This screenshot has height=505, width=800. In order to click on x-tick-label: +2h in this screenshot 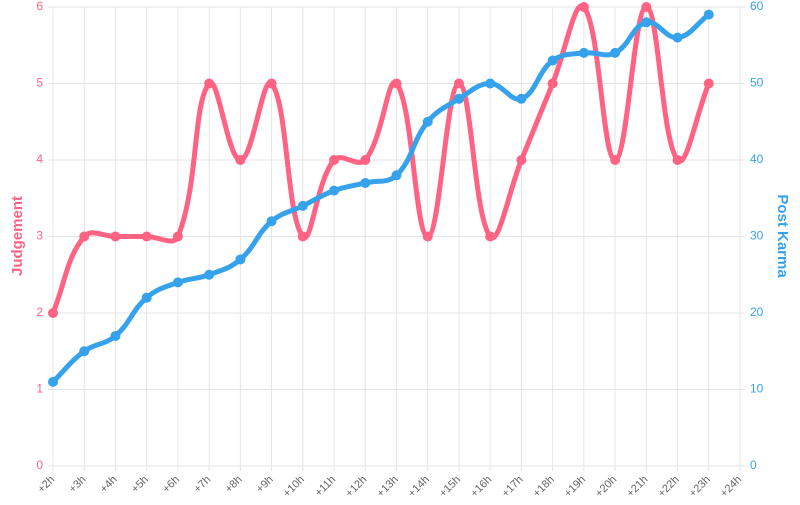, I will do `click(46, 485)`.